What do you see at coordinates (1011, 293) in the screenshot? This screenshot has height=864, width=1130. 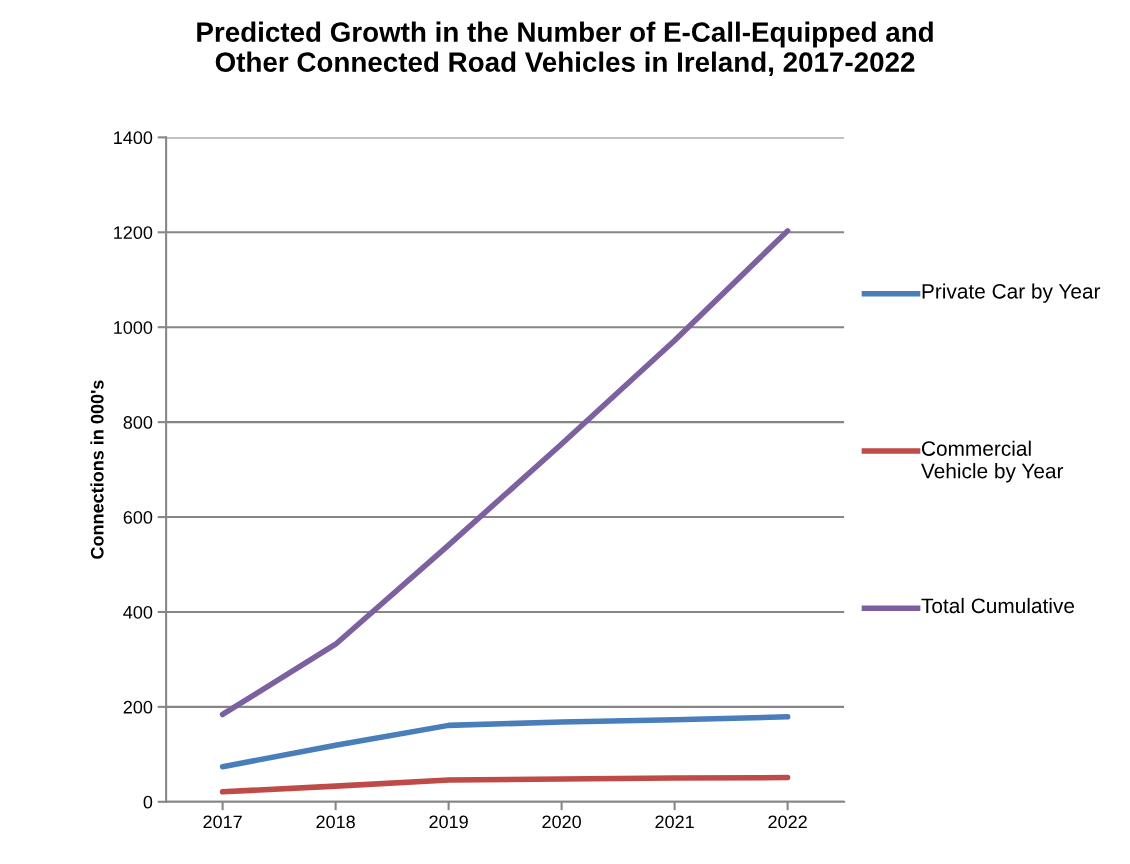 I see `legend-label: Private Car by Year` at bounding box center [1011, 293].